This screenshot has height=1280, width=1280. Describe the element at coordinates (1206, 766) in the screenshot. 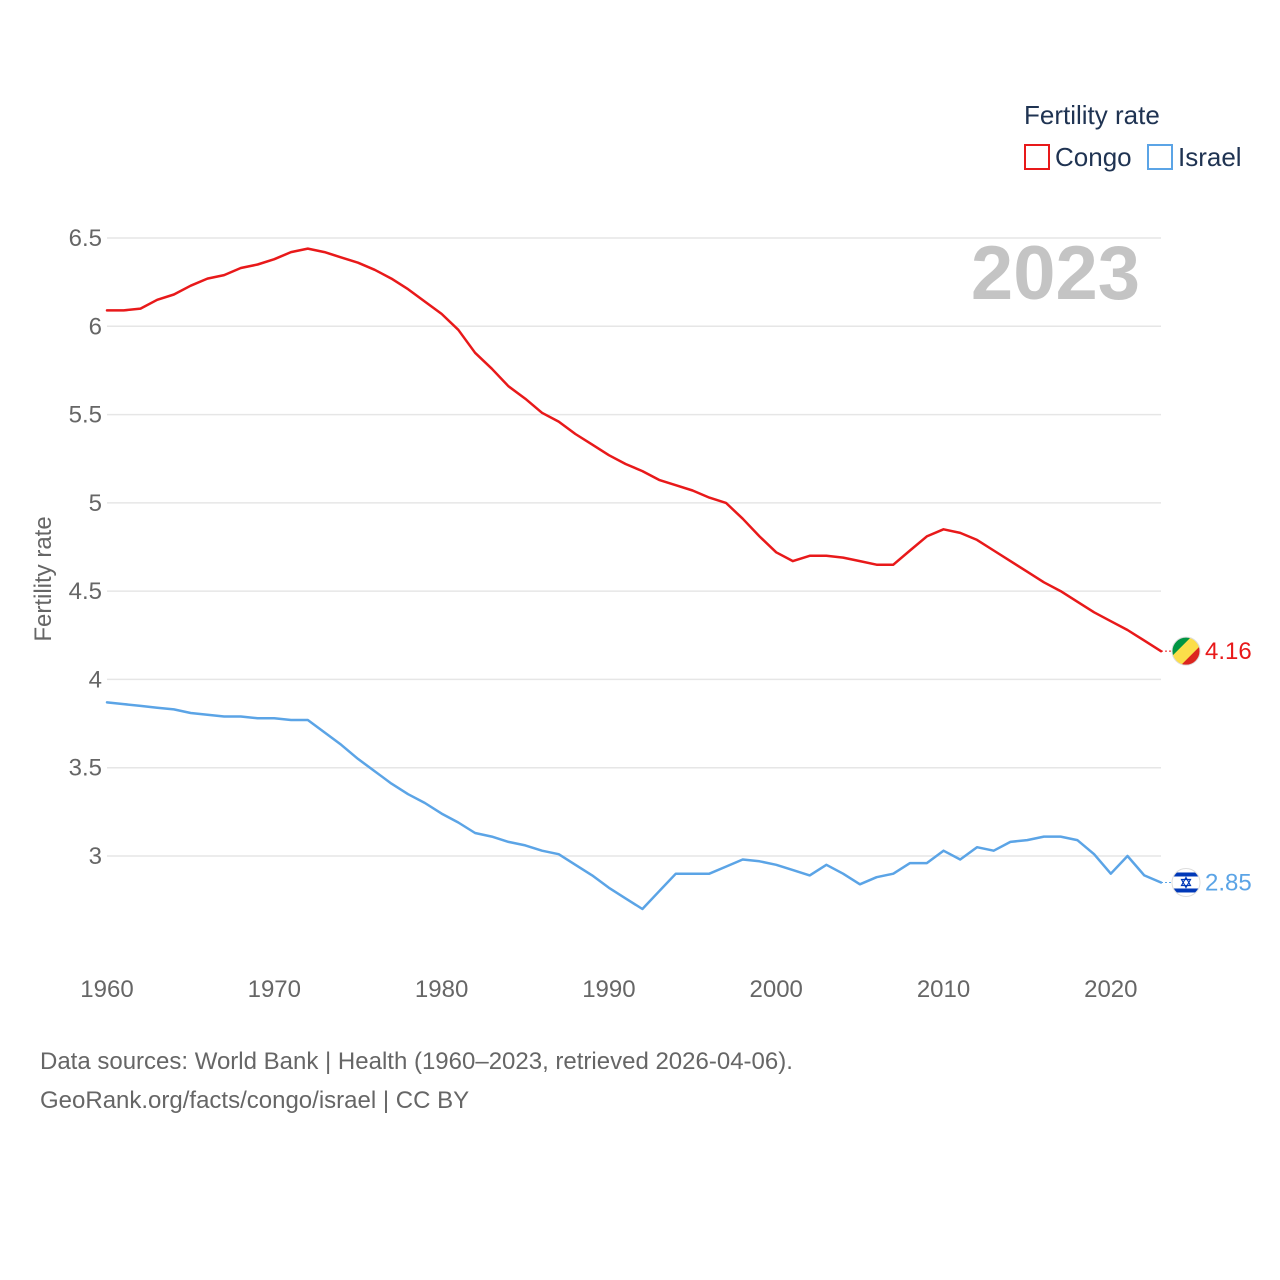

I see `end-labels: 4.16 2.85` at that location.